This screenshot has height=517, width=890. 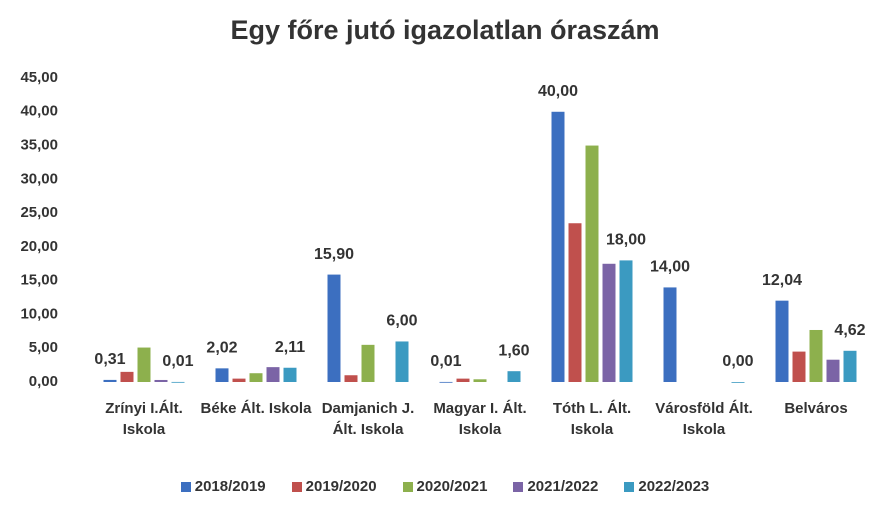 I want to click on legend-item: 2019/2020, so click(x=334, y=486).